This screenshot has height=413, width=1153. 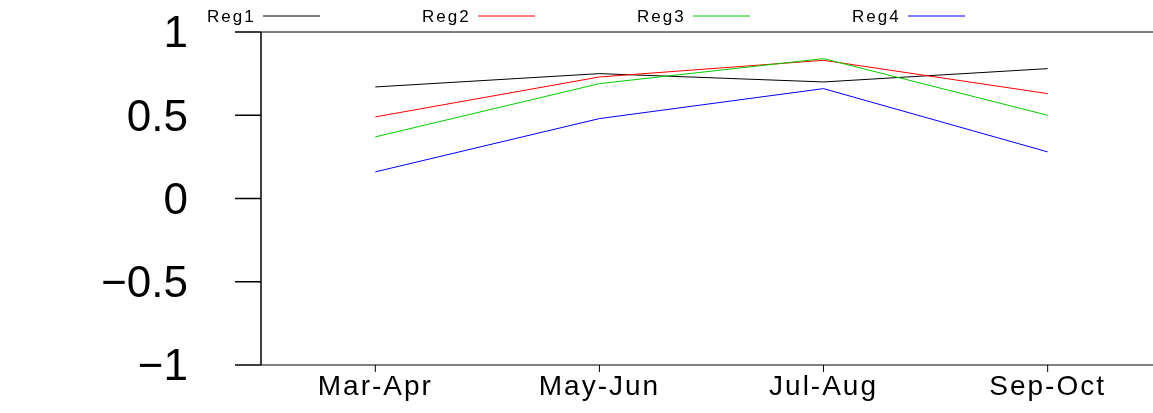 I want to click on y-tick-label: 0.5, so click(x=157, y=115).